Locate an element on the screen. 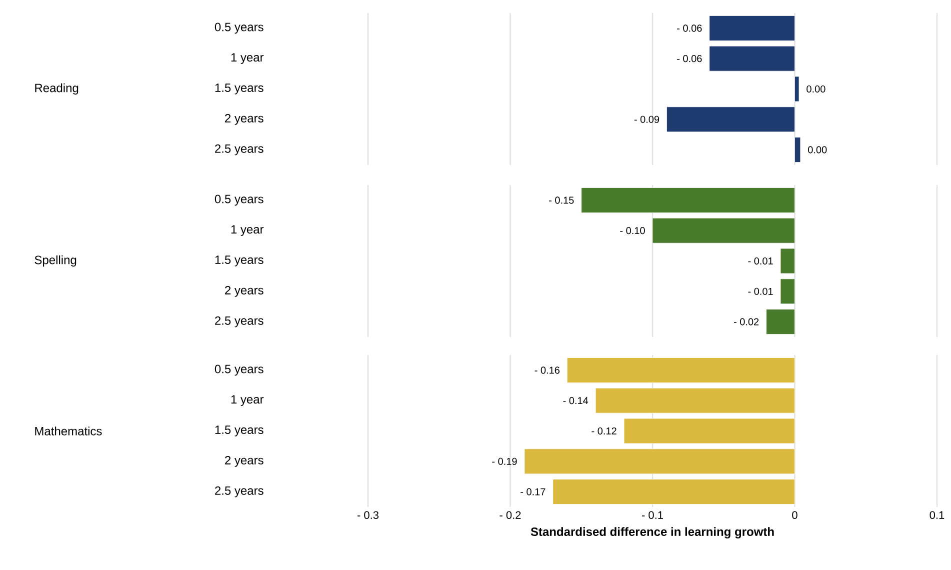 The width and height of the screenshot is (951, 570). data-label: - 0.15 is located at coordinates (561, 200).